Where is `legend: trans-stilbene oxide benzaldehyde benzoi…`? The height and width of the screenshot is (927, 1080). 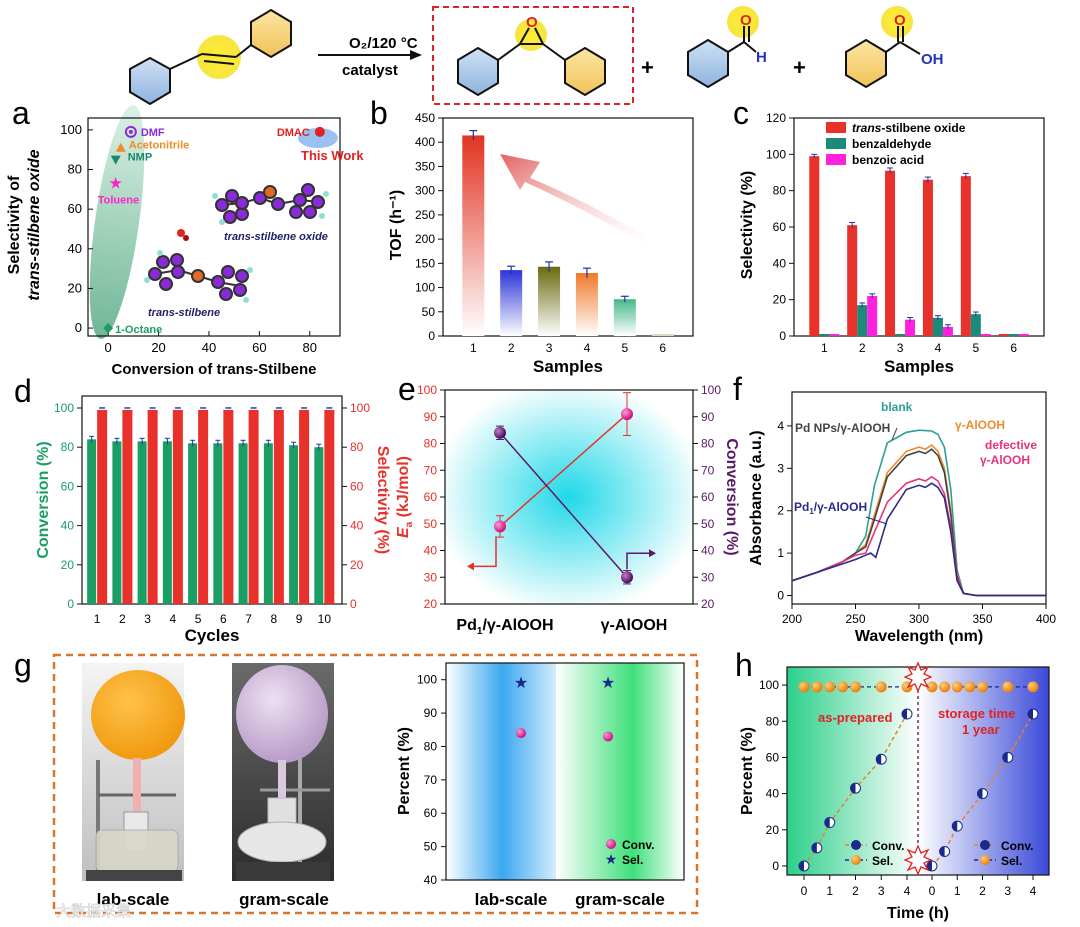 legend: trans-stilbene oxide benzaldehyde benzoi… is located at coordinates (896, 144).